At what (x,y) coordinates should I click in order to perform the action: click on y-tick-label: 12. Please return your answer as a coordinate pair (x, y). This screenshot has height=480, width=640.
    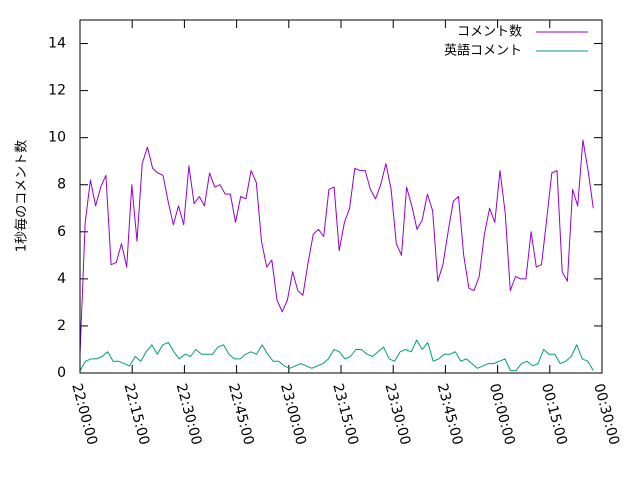
    Looking at the image, I should click on (57, 91).